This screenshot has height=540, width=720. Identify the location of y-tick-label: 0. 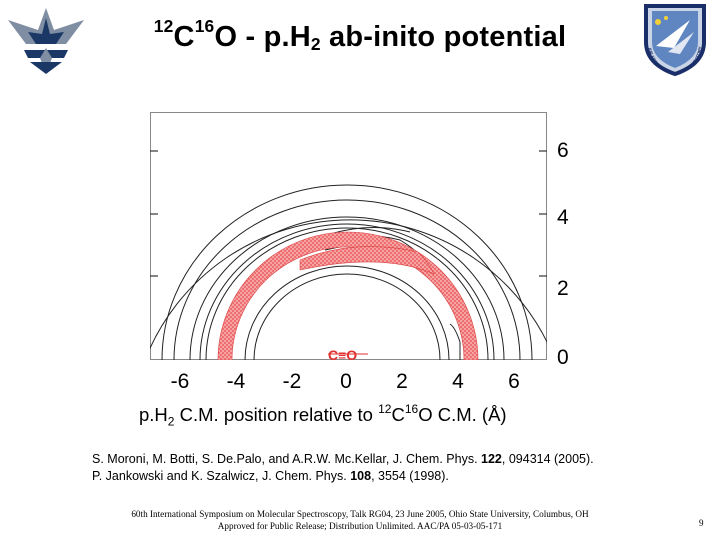
(563, 357).